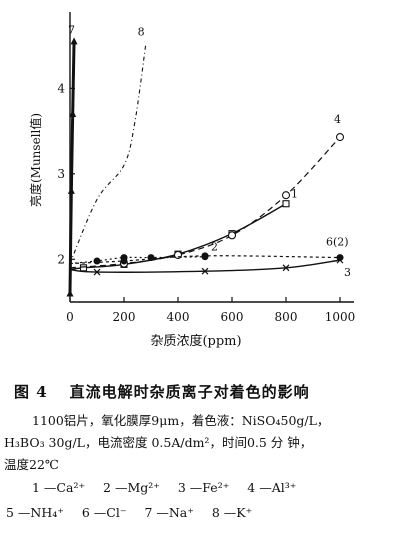 The width and height of the screenshot is (406, 539). What do you see at coordinates (195, 341) in the screenshot?
I see `x-axis-label: 杂质浓度(ppm)` at bounding box center [195, 341].